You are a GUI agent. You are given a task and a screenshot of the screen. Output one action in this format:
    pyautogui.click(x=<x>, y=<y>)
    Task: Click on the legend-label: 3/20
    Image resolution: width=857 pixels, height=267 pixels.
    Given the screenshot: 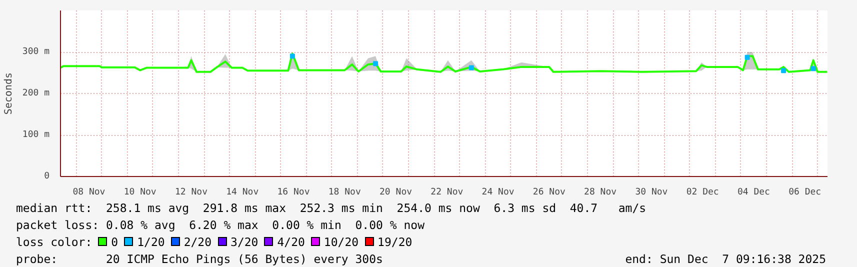 What is the action you would take?
    pyautogui.click(x=244, y=242)
    